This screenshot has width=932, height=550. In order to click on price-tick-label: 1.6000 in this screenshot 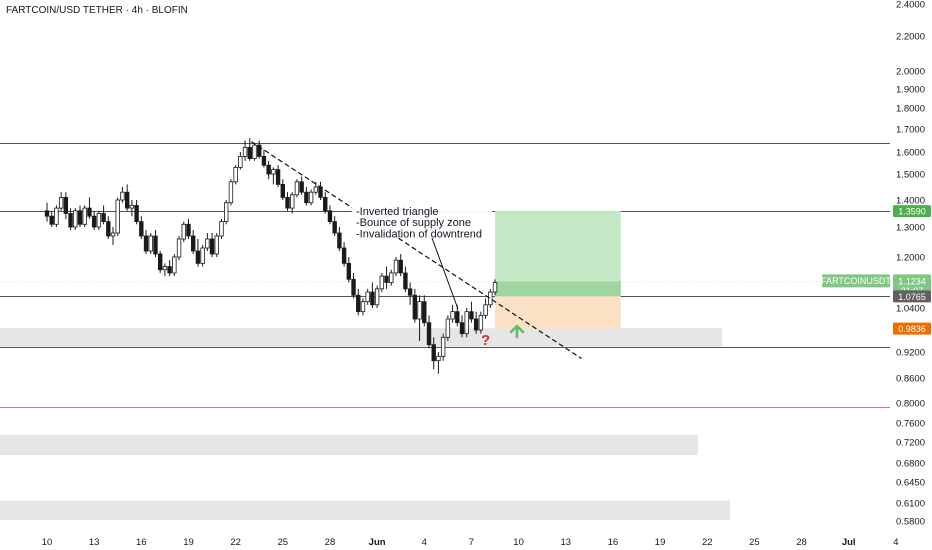, I will do `click(910, 153)`.